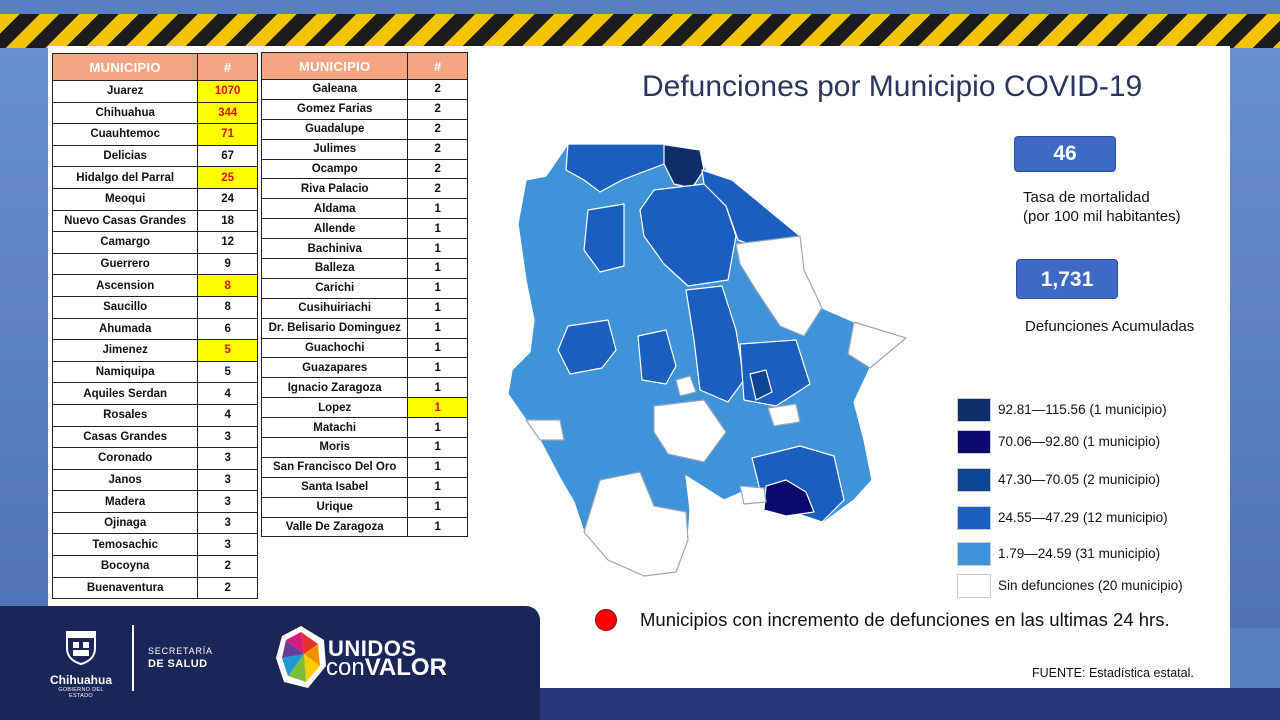  Describe the element at coordinates (345, 667) in the screenshot. I see `campaign-line2a: con` at that location.